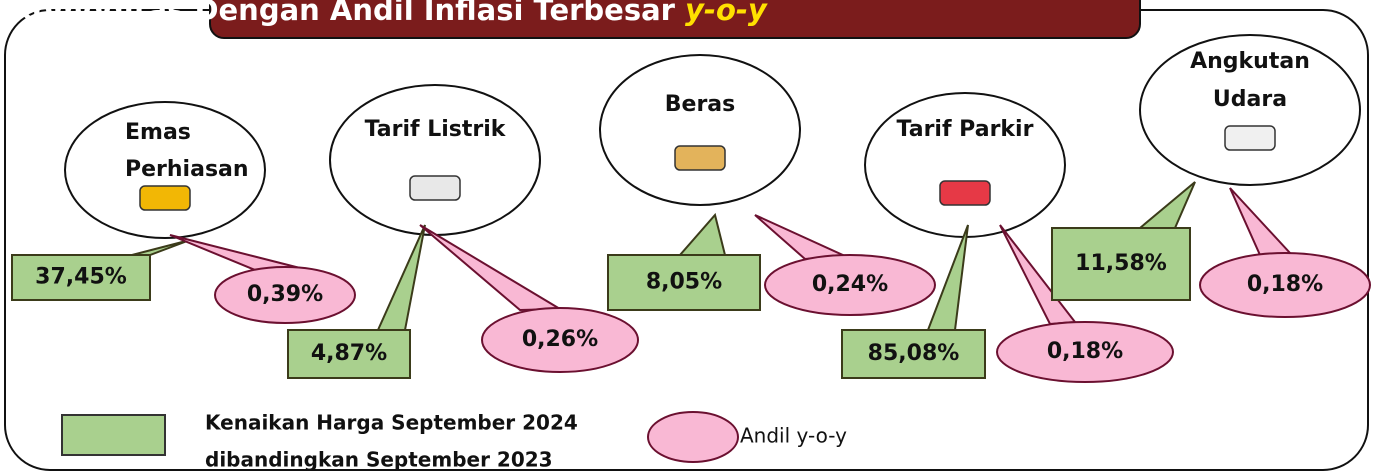 The image size is (1374, 475). I want to click on commodity-name: Tarif Parkir, so click(965, 129).